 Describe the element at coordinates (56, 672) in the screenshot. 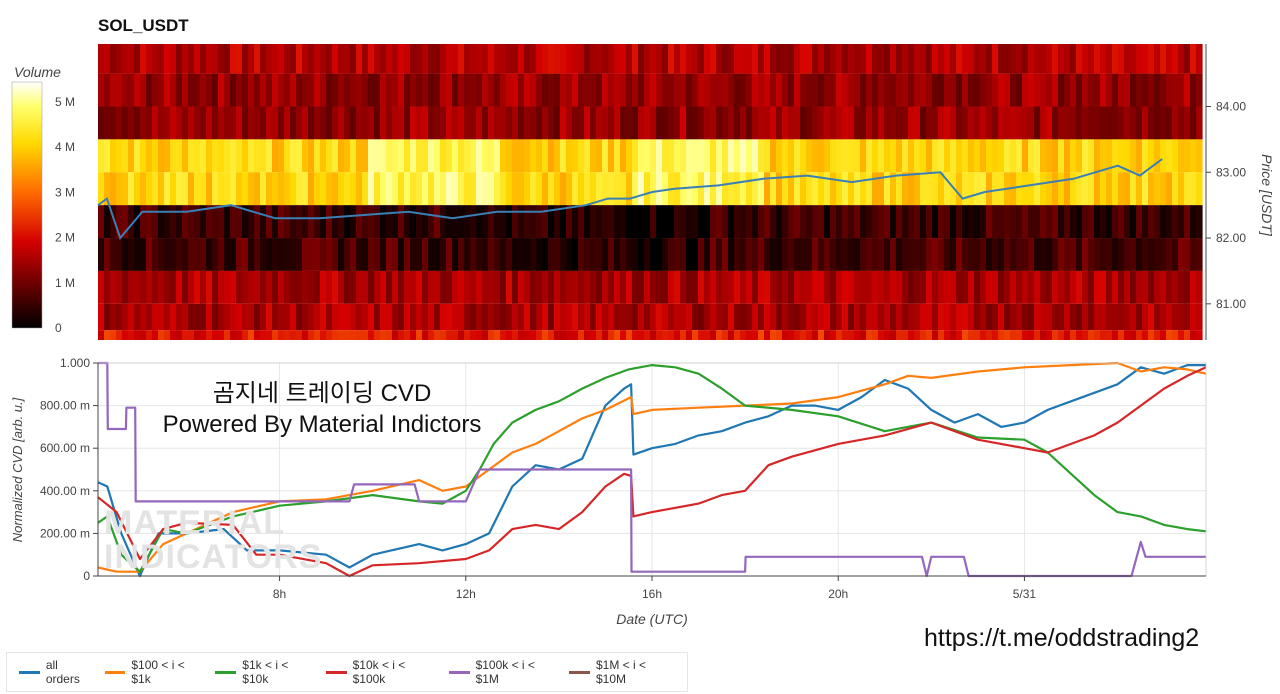

I see `legend-item: all orders` at that location.